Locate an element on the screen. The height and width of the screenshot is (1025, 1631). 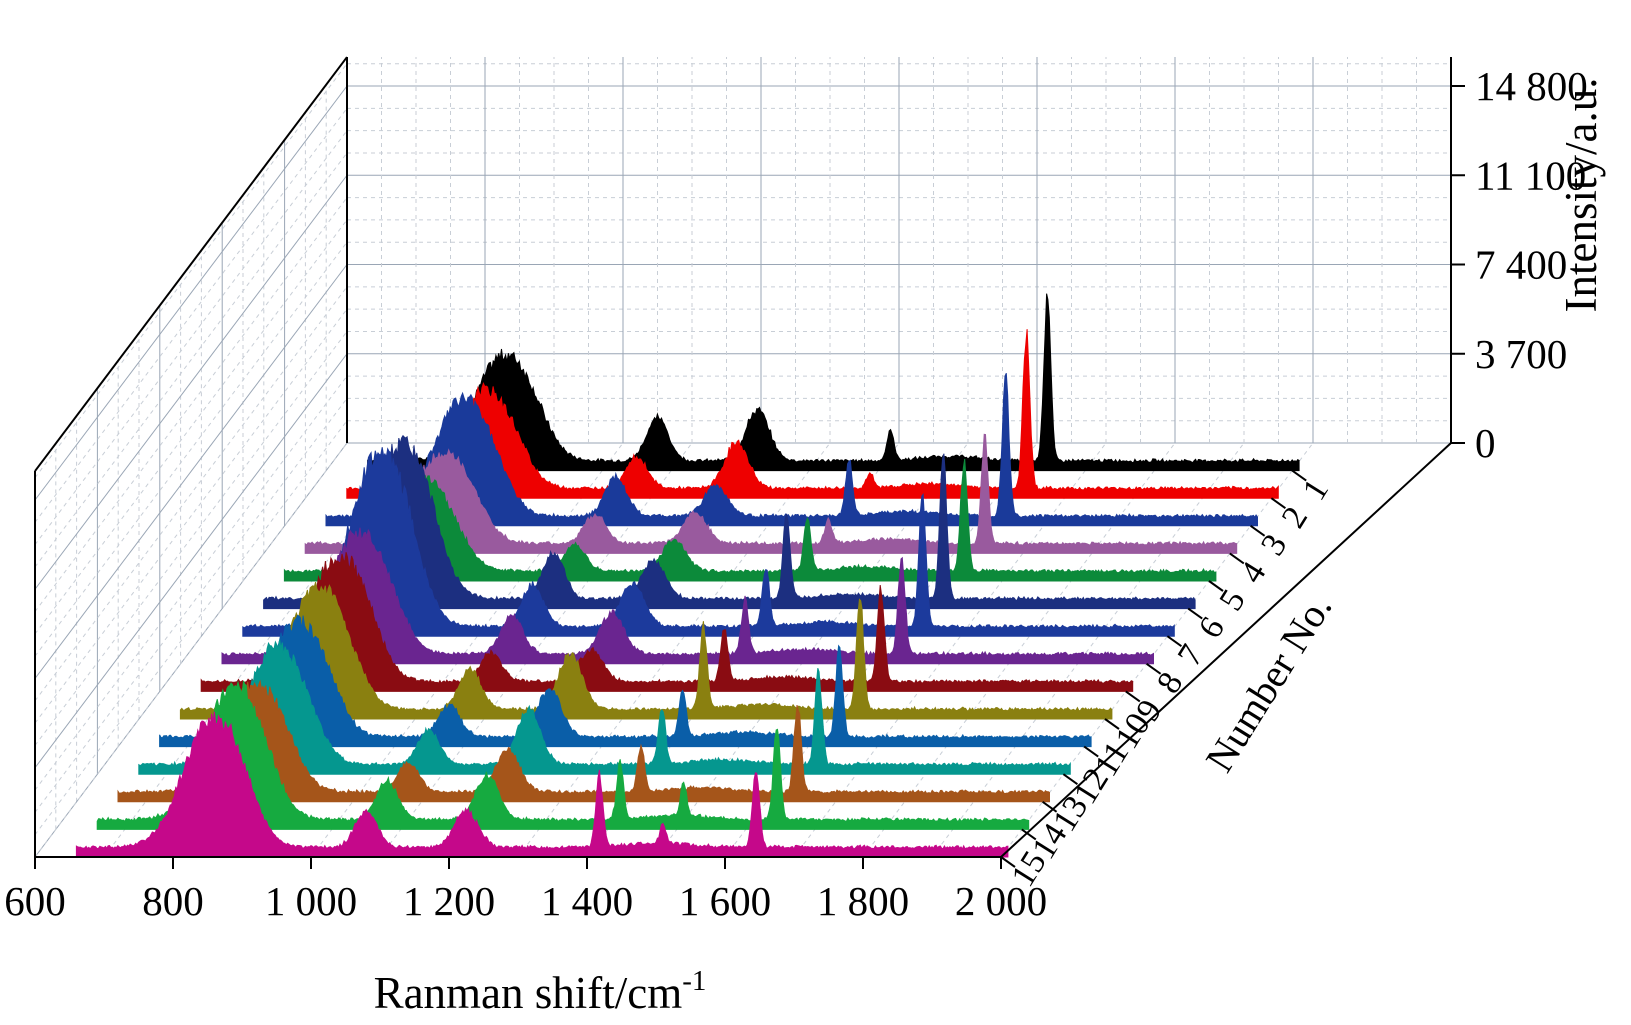
right-depth-edge is located at coordinates (1226, 650).